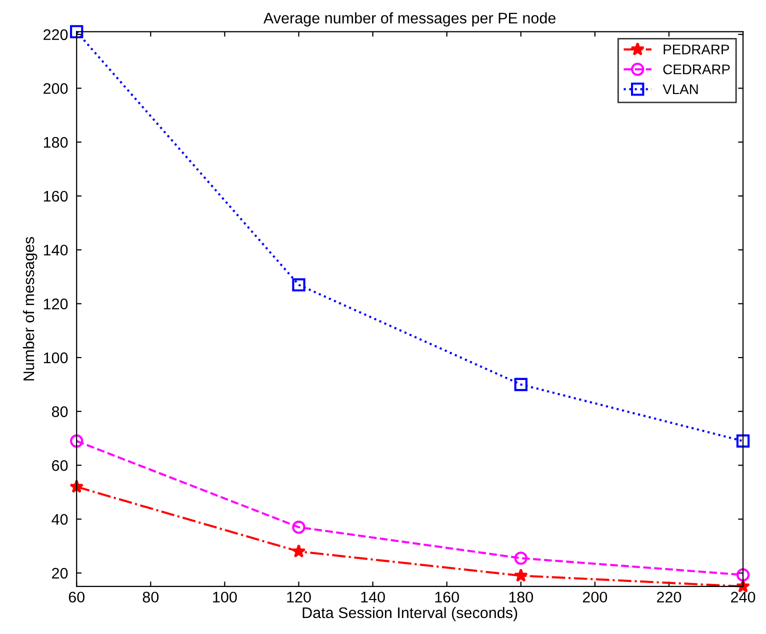  What do you see at coordinates (299, 597) in the screenshot?
I see `x-tick-label: 120` at bounding box center [299, 597].